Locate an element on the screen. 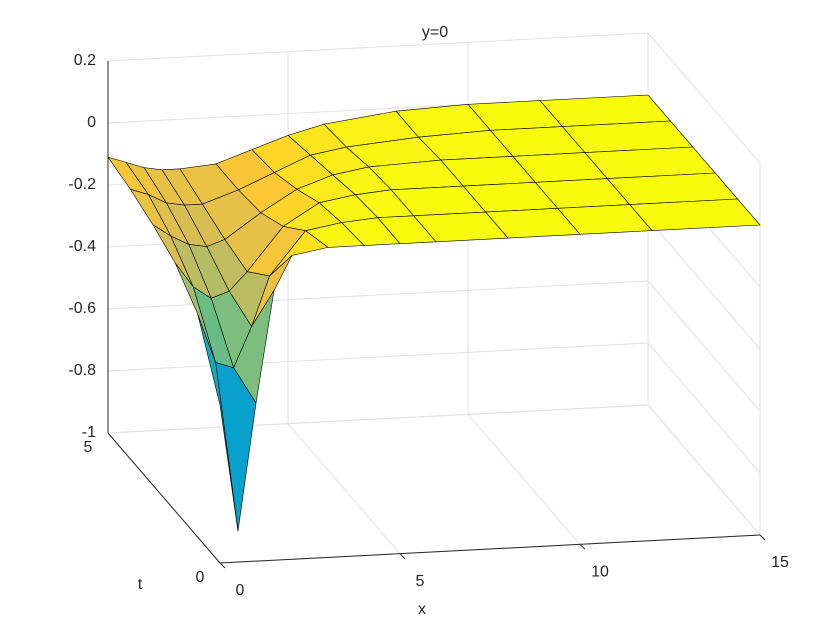 This screenshot has width=840, height=635. z-tick-label: 0.2 is located at coordinates (85, 60).